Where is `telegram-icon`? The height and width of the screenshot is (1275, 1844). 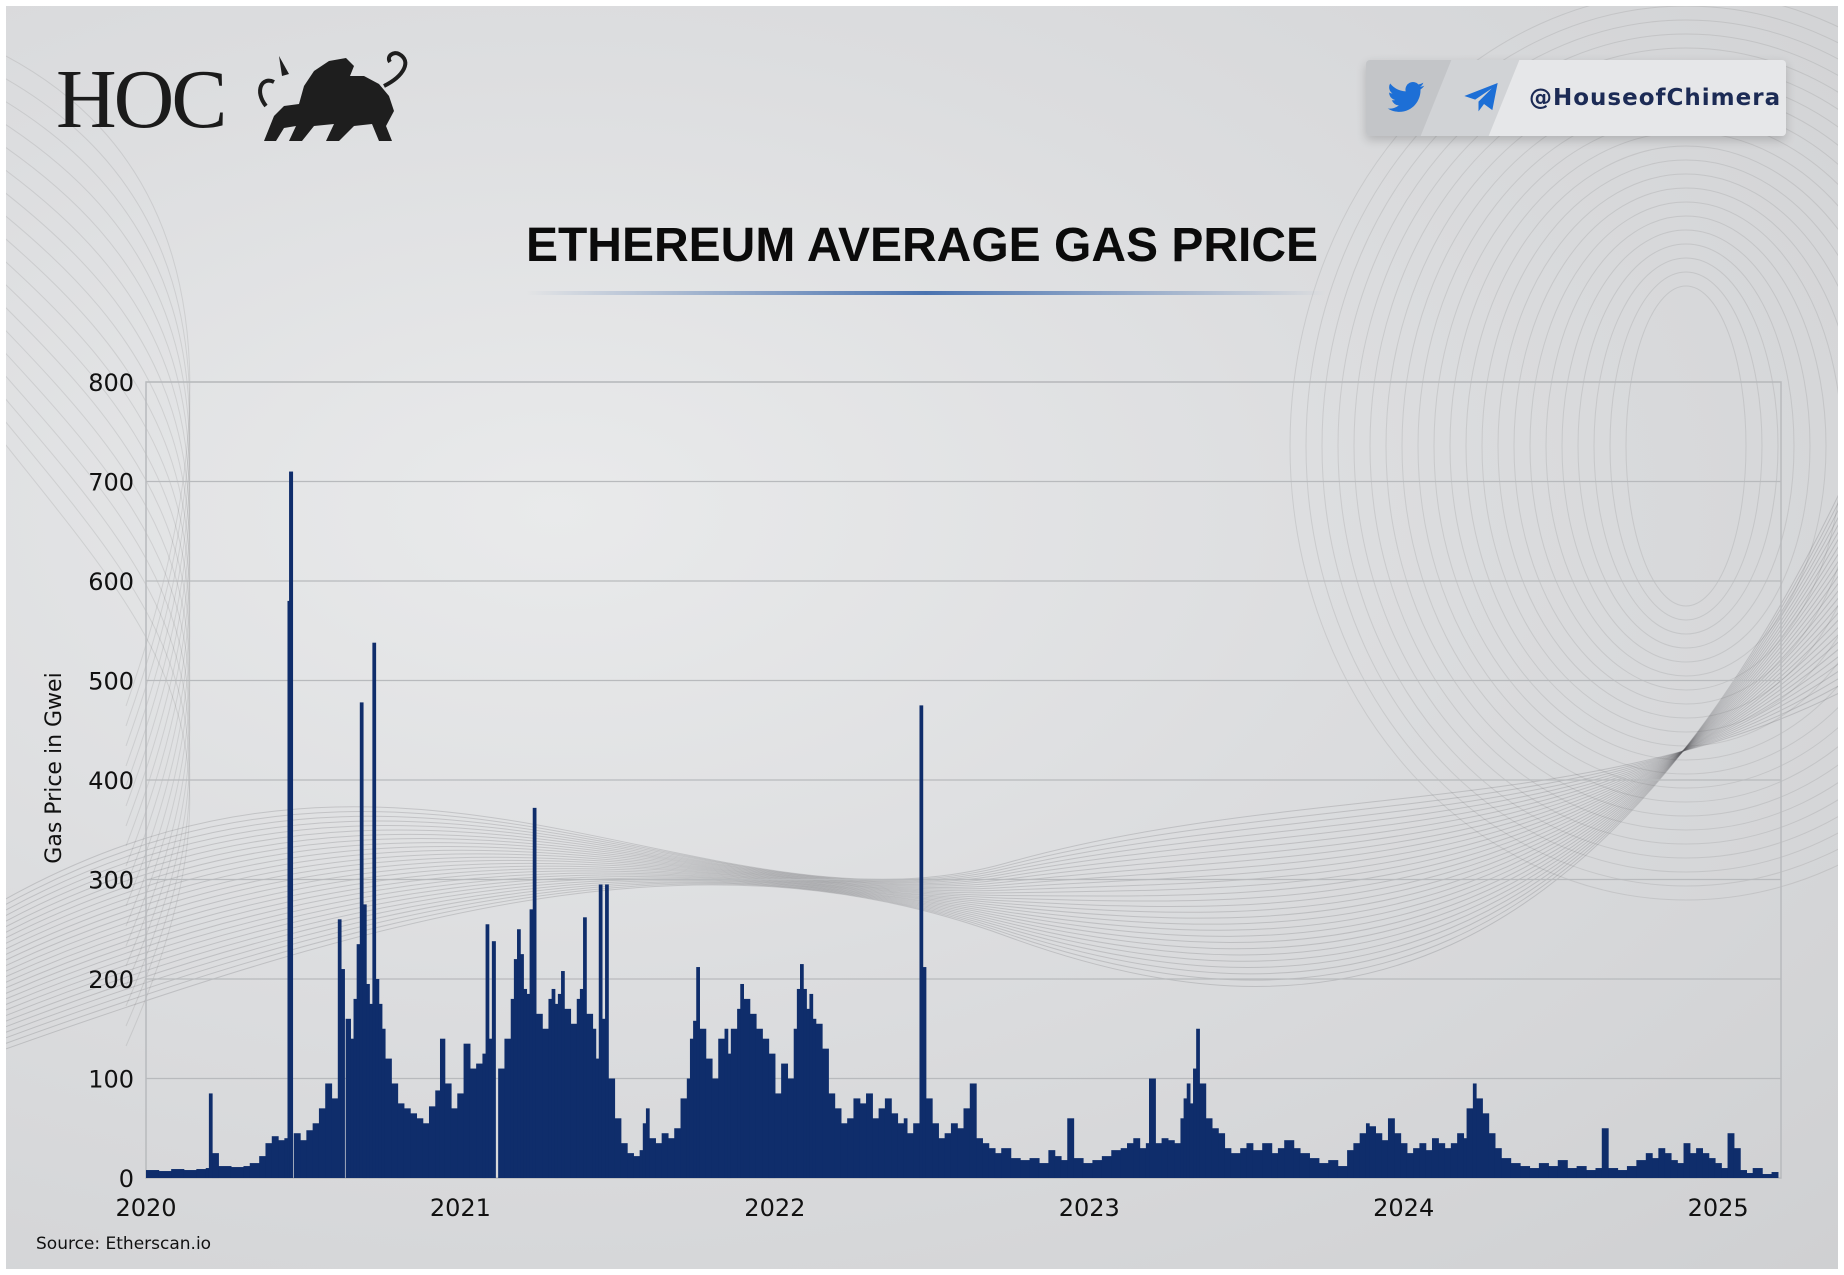 telegram-icon is located at coordinates (1481, 98).